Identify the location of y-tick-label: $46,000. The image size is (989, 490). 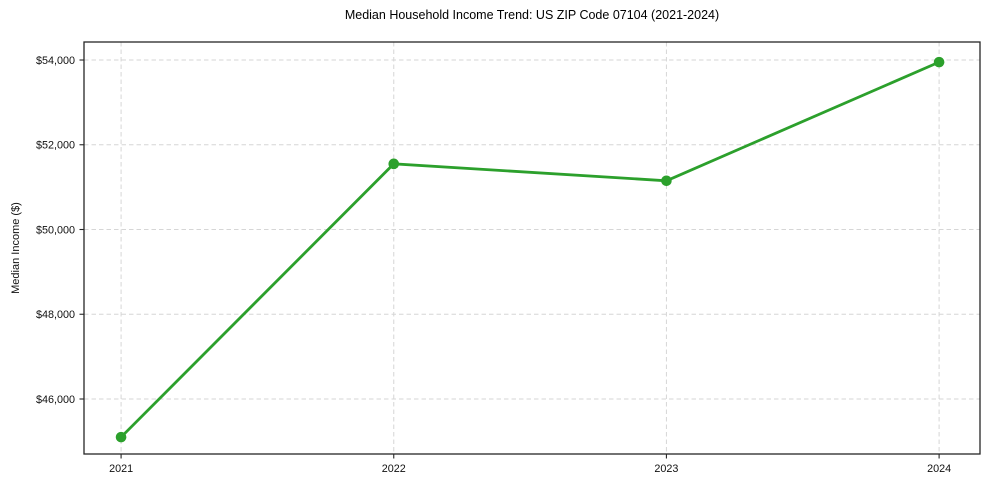
(55, 400).